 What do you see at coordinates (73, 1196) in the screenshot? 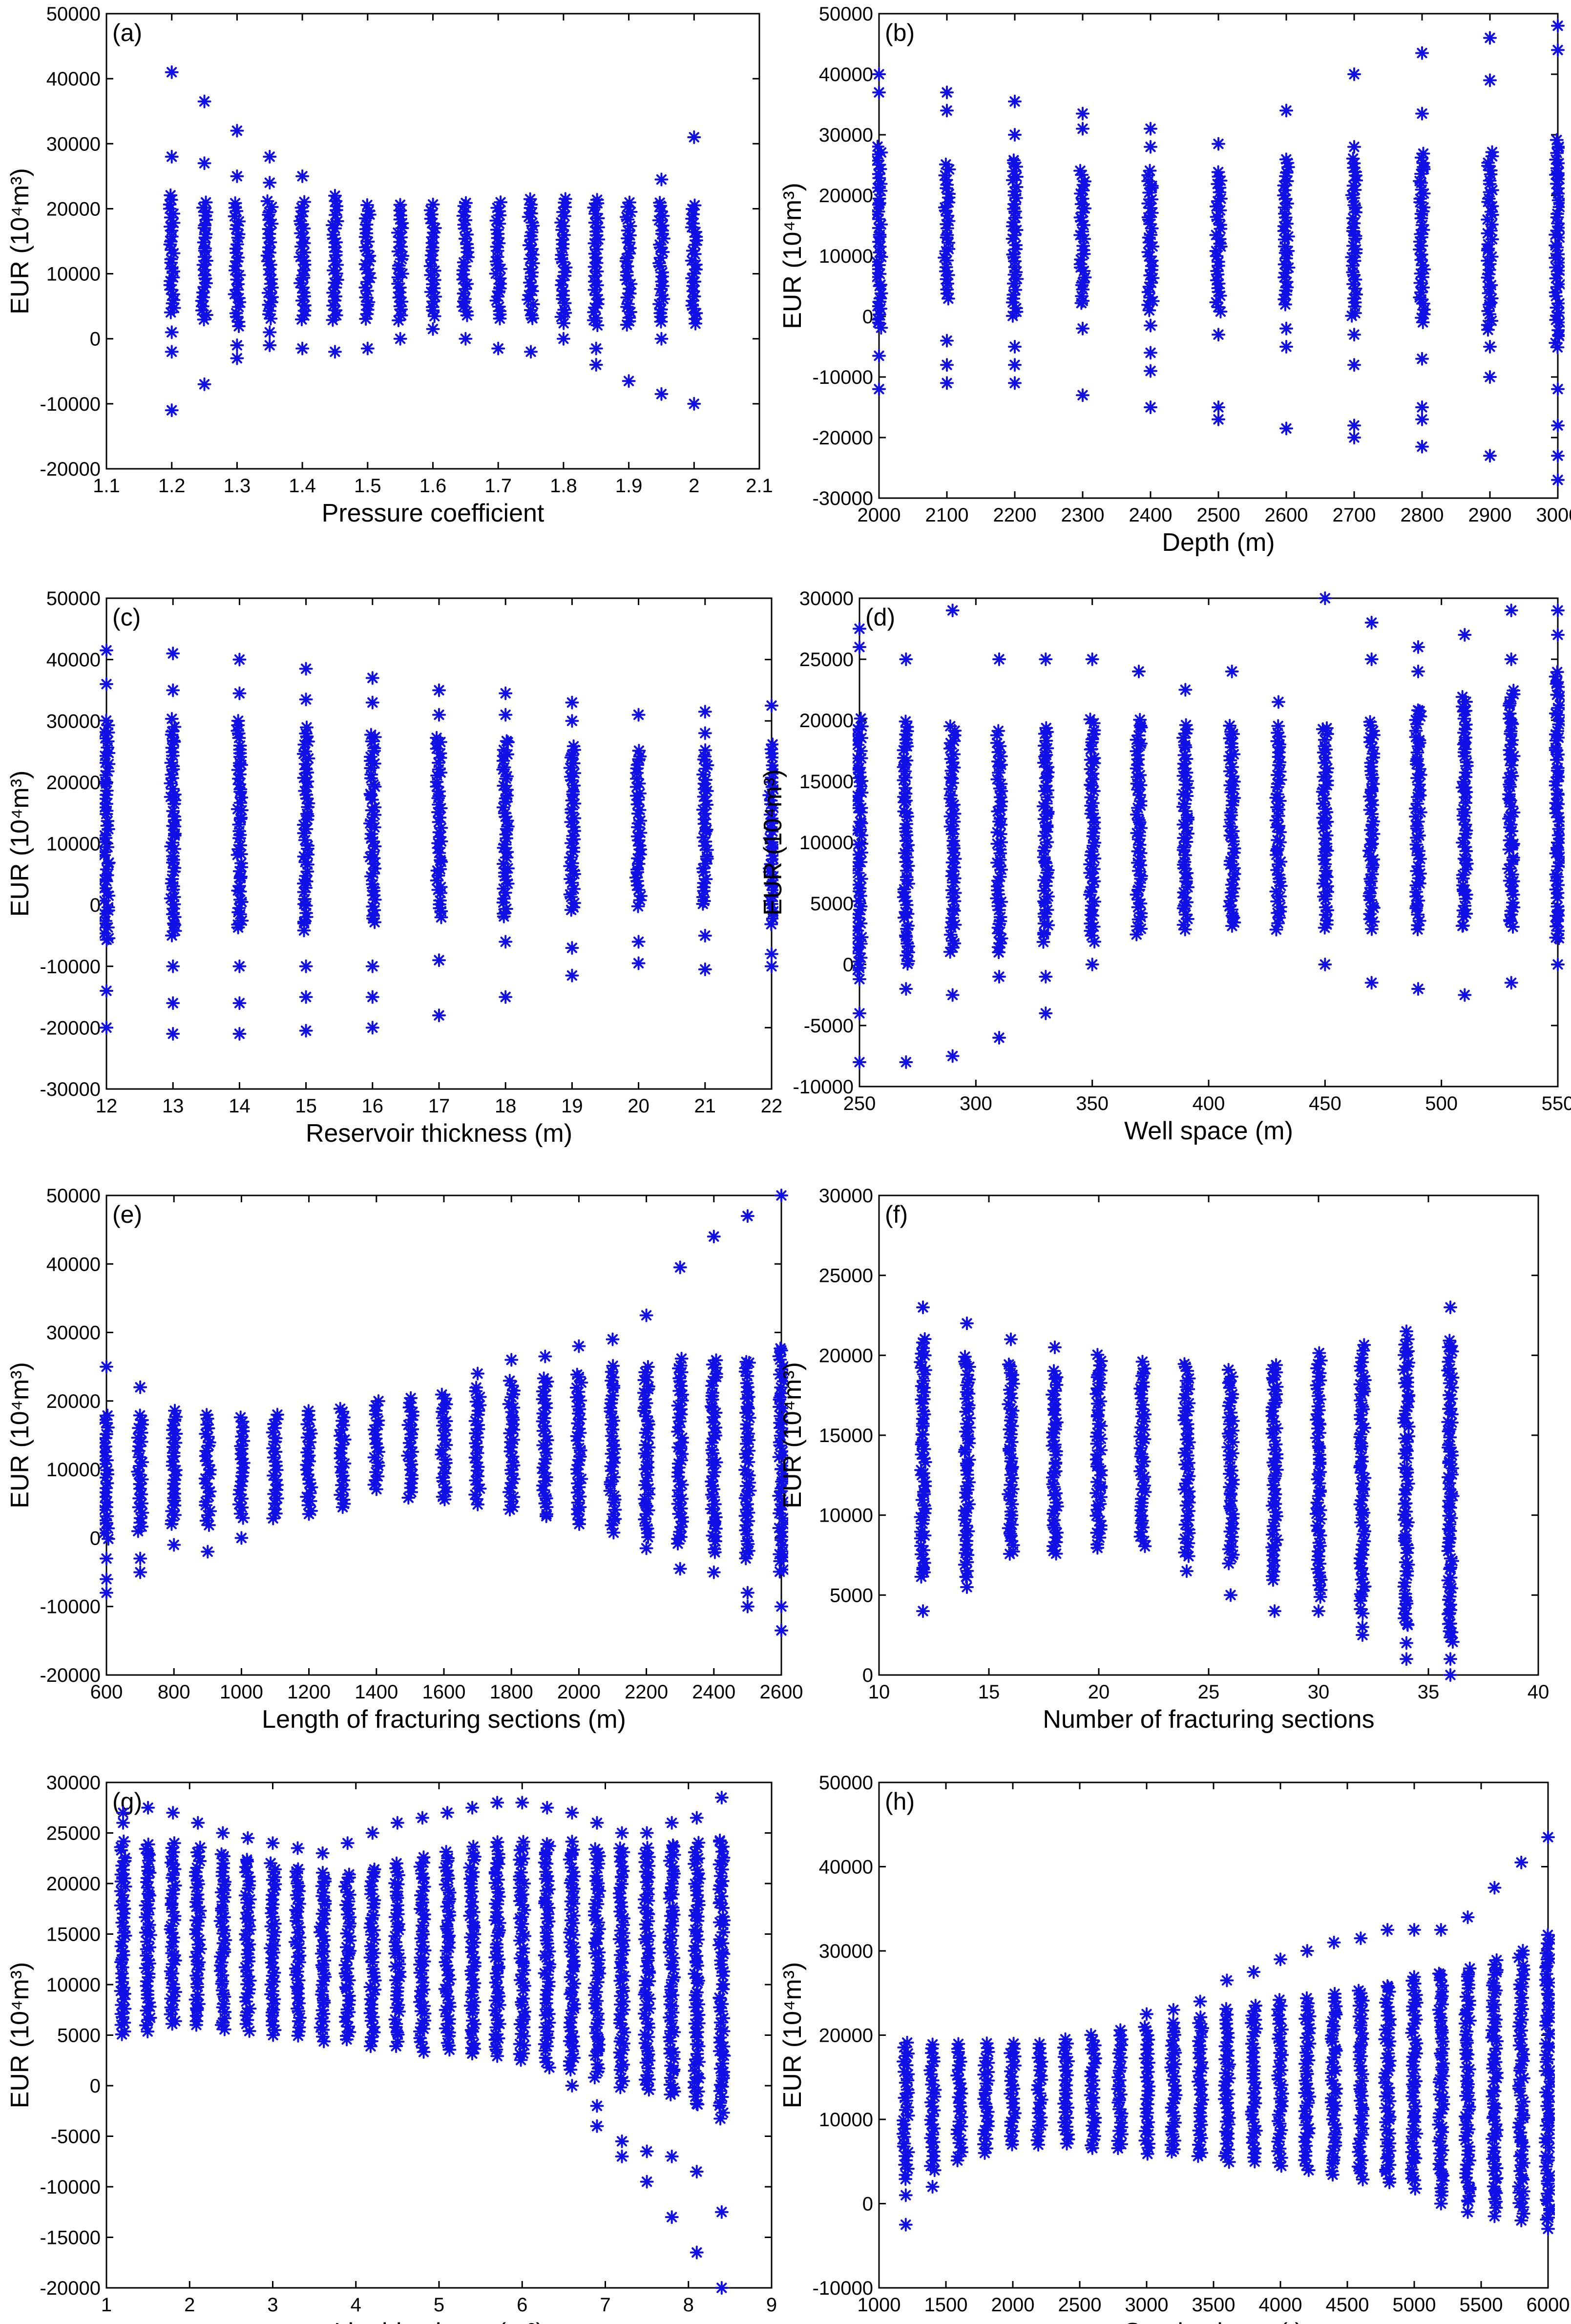
I see `y-tick-label: 50000` at bounding box center [73, 1196].